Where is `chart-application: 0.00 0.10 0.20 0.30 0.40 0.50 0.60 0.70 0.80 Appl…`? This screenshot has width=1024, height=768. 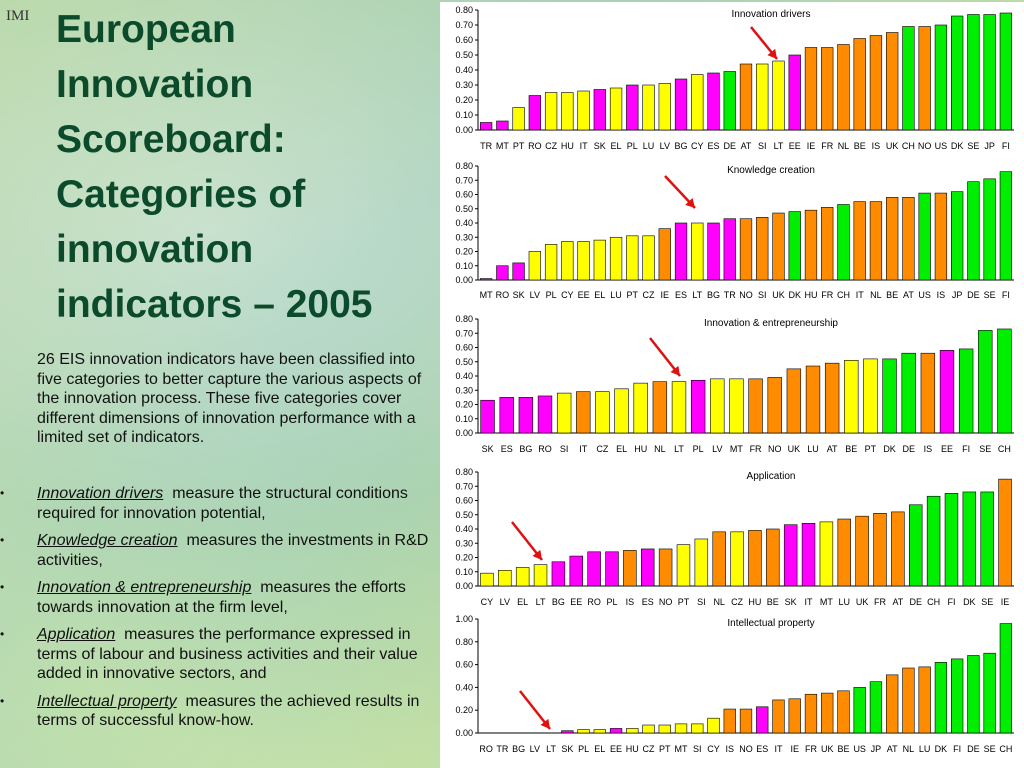
chart-application: 0.00 0.10 0.20 0.30 0.40 0.50 0.60 0.70 0.80 Appl… is located at coordinates (734, 537).